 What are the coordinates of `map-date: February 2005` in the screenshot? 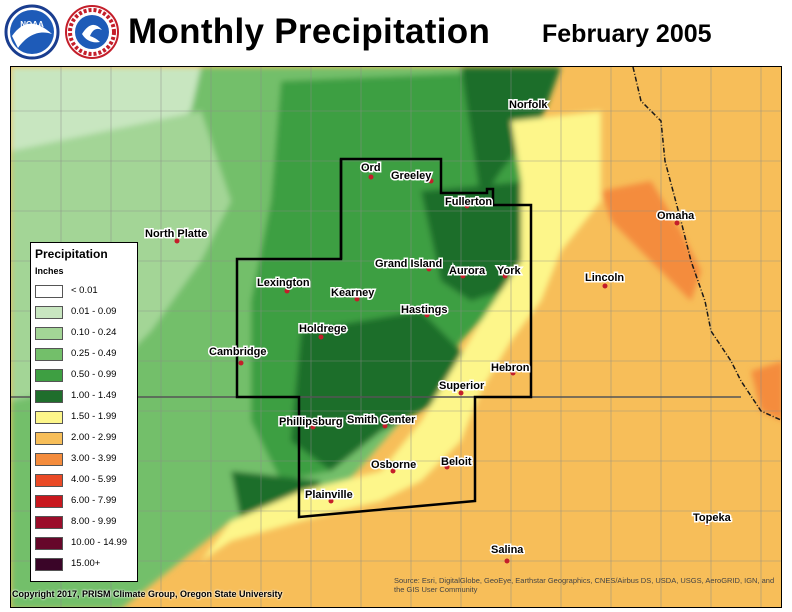 It's located at (627, 34).